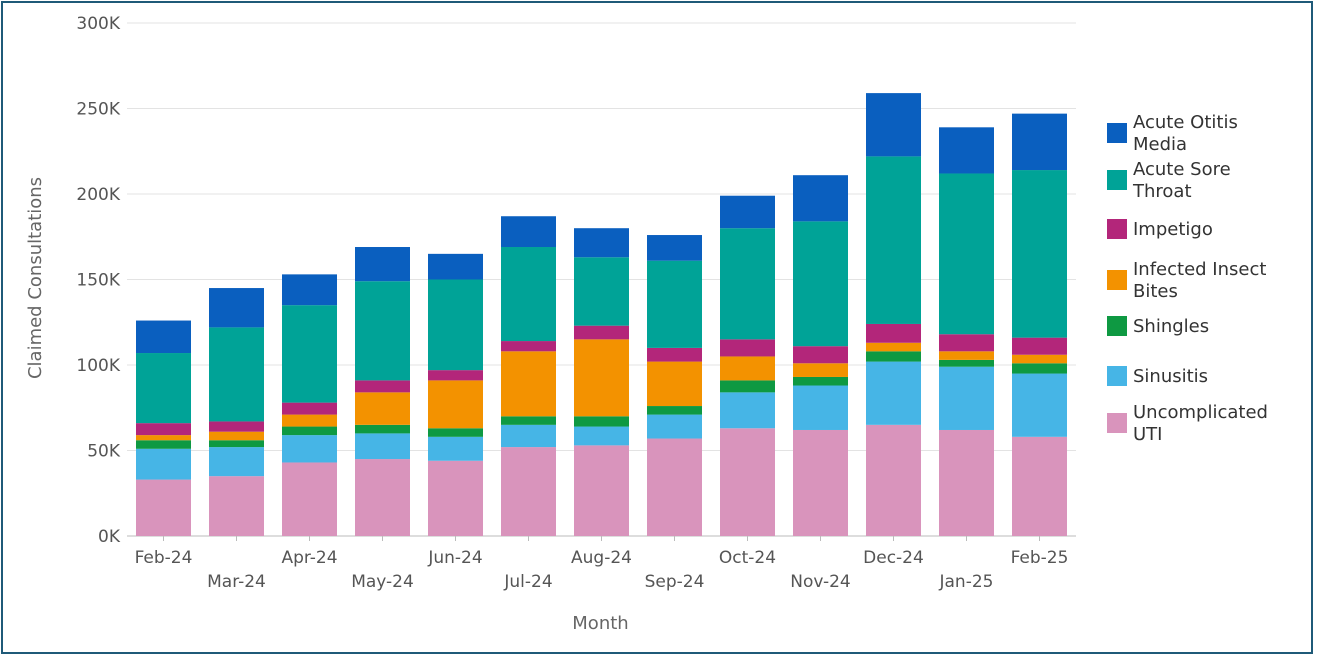 The width and height of the screenshot is (1318, 659). What do you see at coordinates (1199, 280) in the screenshot?
I see `legend-label-infected-insect-bites: Infected Insect Bites` at bounding box center [1199, 280].